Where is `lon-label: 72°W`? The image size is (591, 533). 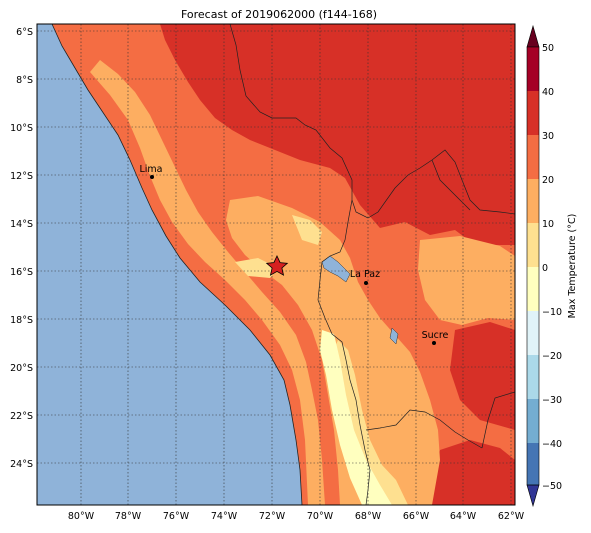
lon-label: 72°W is located at coordinates (272, 516).